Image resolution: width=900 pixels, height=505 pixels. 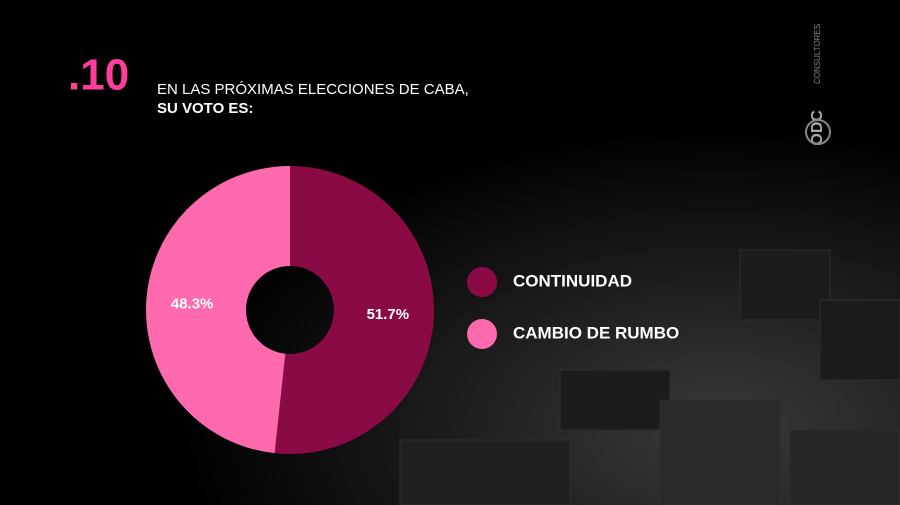 I want to click on legend-label: CAMBIO DE RUMBO, so click(x=596, y=332).